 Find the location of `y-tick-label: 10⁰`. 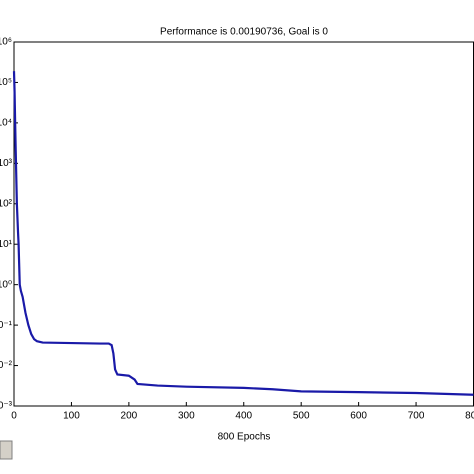

y-tick-label: 10⁰ is located at coordinates (6, 284).